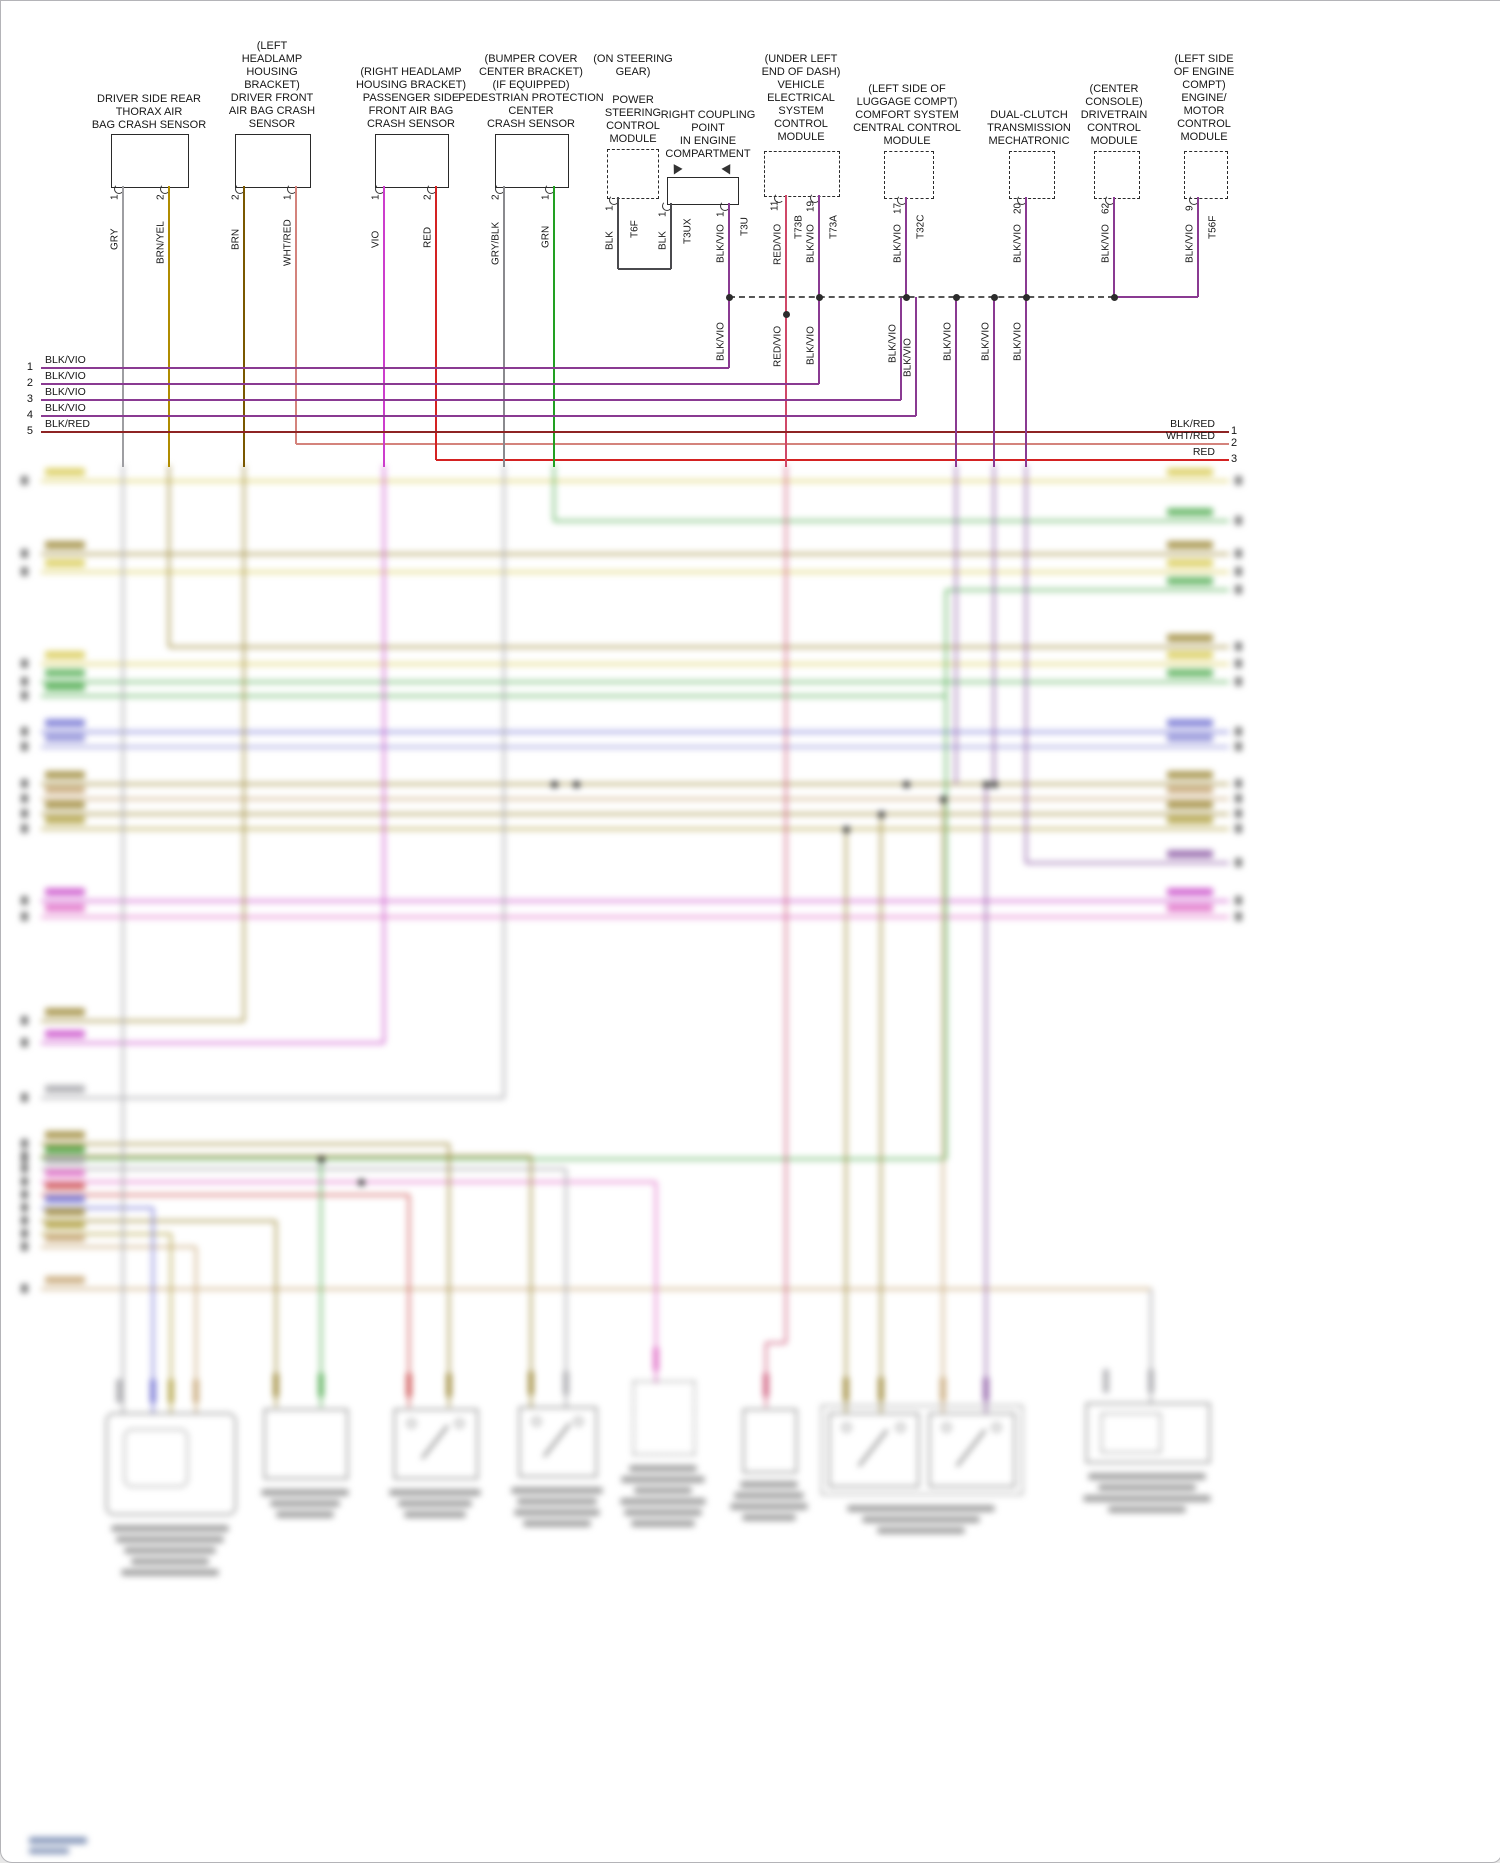  What do you see at coordinates (907, 115) in the screenshot?
I see `component-label-line: COMFORT SYSTEM` at bounding box center [907, 115].